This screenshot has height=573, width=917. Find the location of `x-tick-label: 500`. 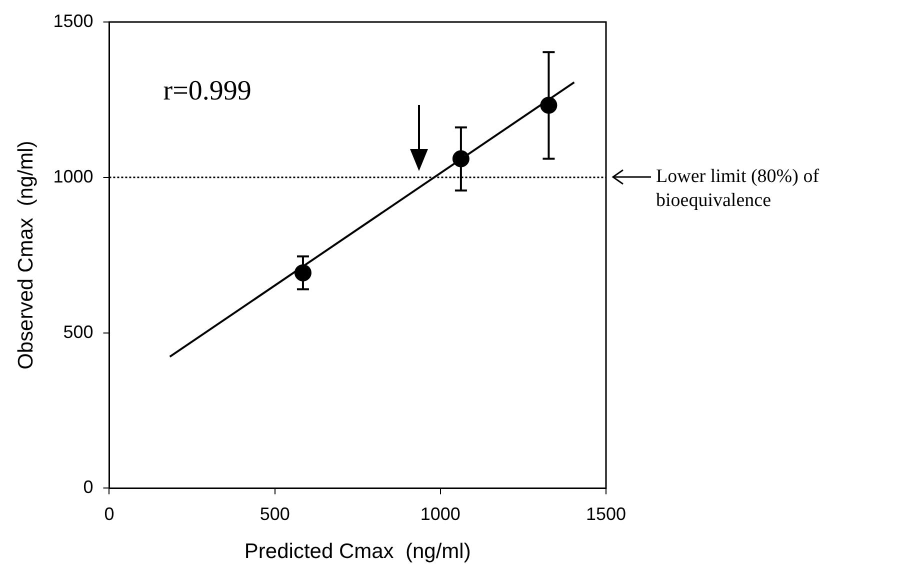

x-tick-label: 500 is located at coordinates (275, 514).